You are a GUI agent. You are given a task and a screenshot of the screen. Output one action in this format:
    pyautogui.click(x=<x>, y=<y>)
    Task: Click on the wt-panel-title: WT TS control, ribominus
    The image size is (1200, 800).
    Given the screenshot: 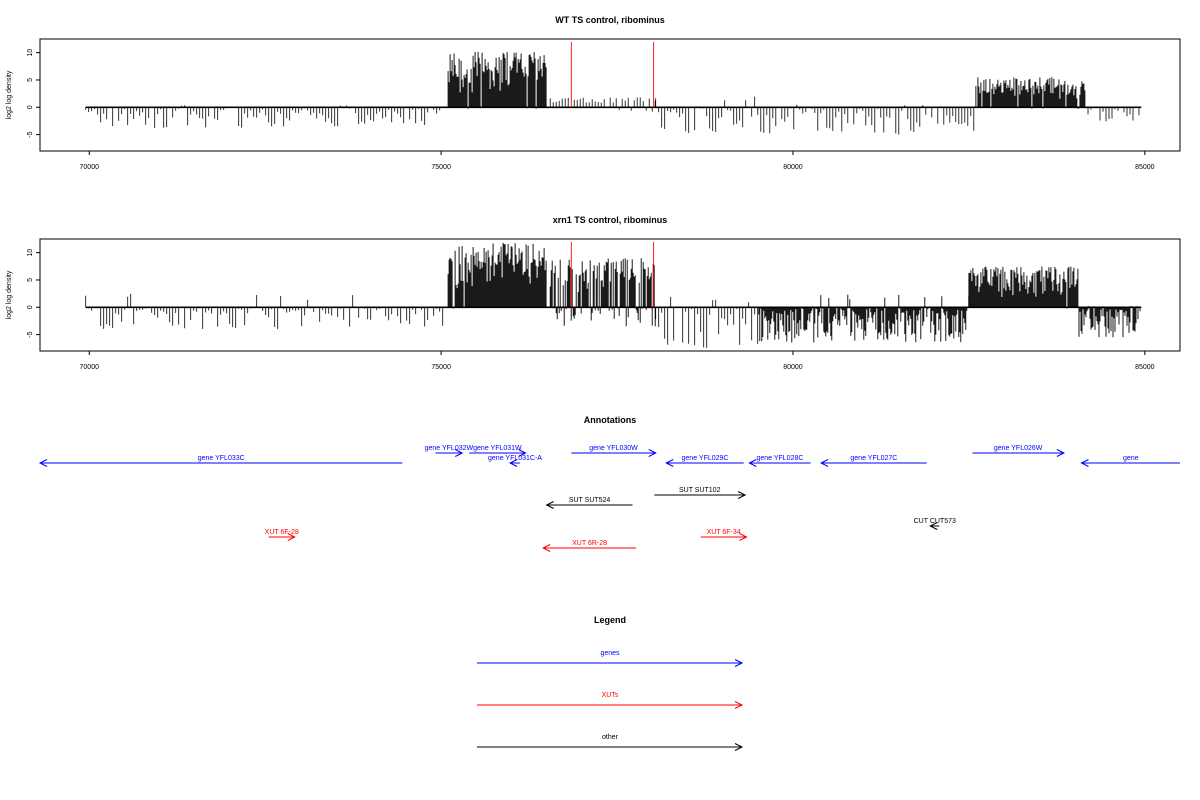 What is the action you would take?
    pyautogui.click(x=610, y=20)
    